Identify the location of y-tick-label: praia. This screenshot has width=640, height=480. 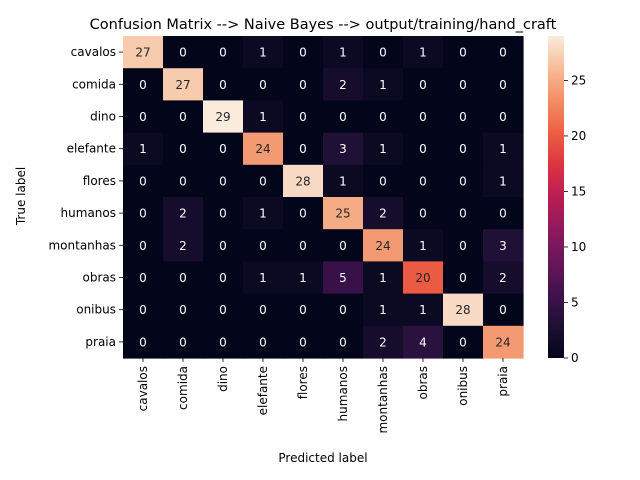
(100, 342).